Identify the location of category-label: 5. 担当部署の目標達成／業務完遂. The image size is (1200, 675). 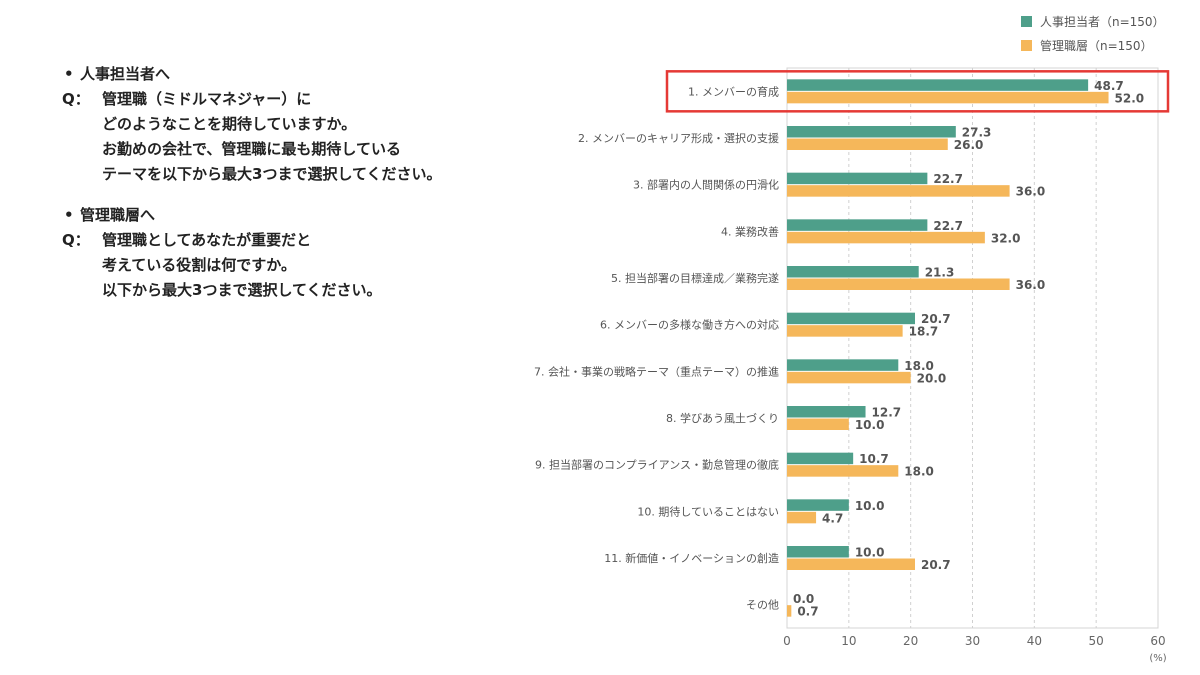
(695, 278).